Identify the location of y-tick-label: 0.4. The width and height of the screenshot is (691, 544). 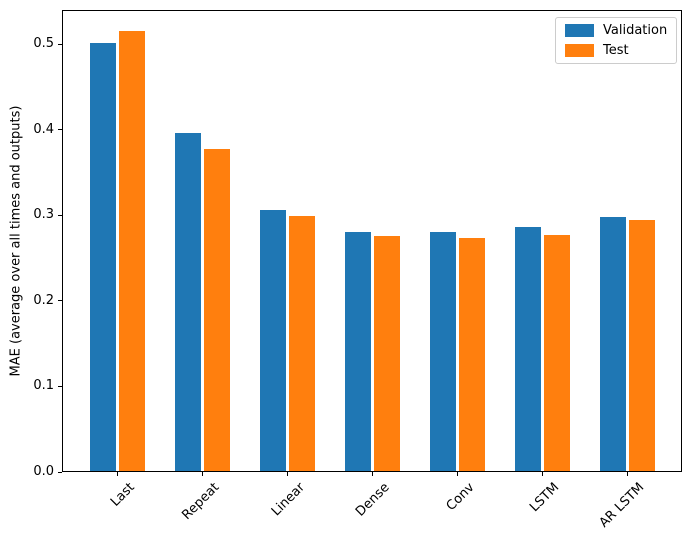
(43, 129).